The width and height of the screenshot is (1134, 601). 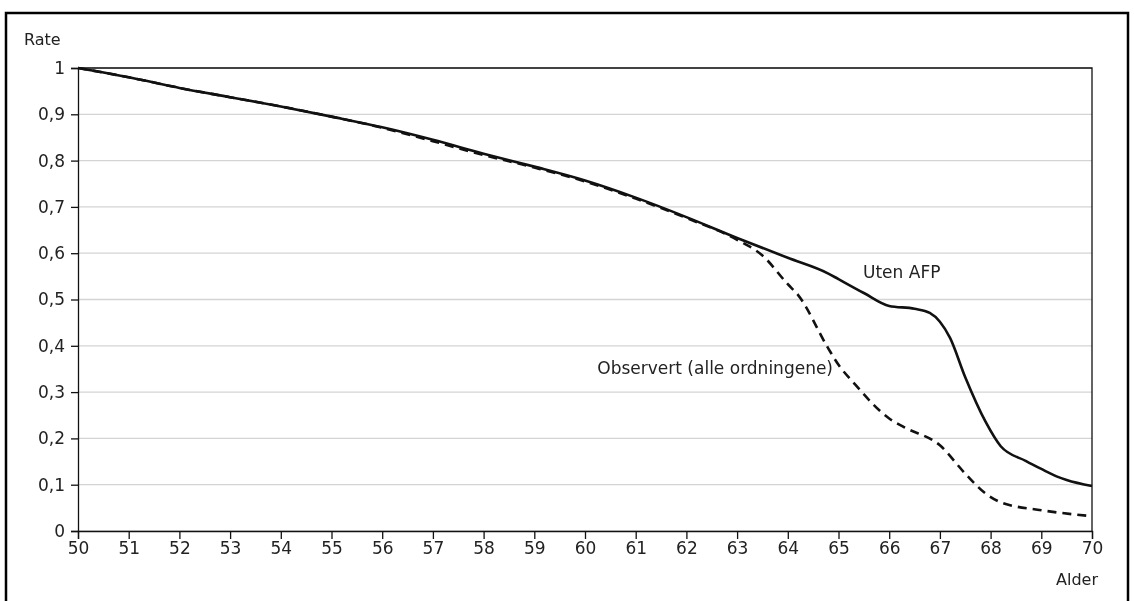 What do you see at coordinates (51, 345) in the screenshot?
I see `y-tick-label: 0,4` at bounding box center [51, 345].